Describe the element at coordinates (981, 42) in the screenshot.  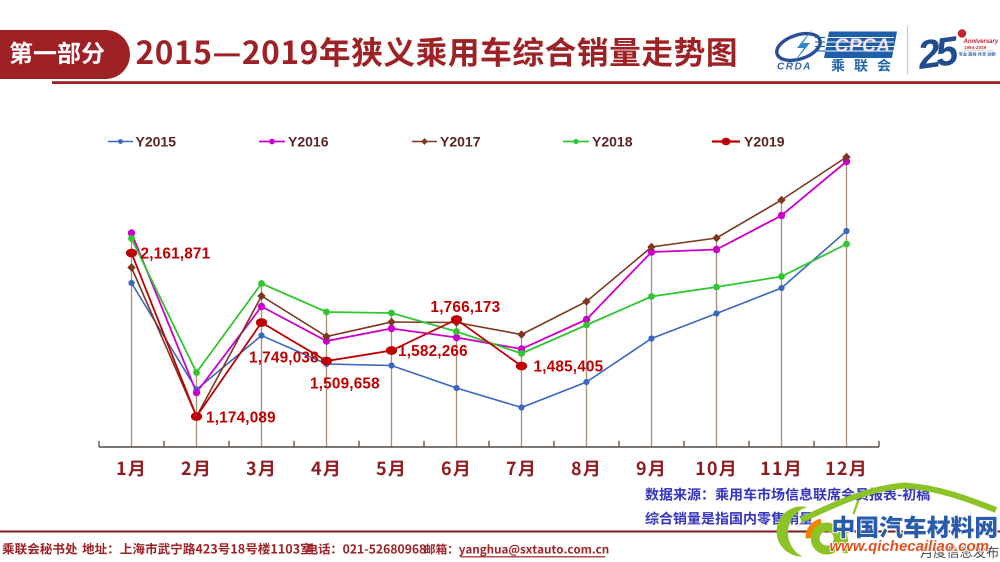
I see `svg-text: Anniversary` at that location.